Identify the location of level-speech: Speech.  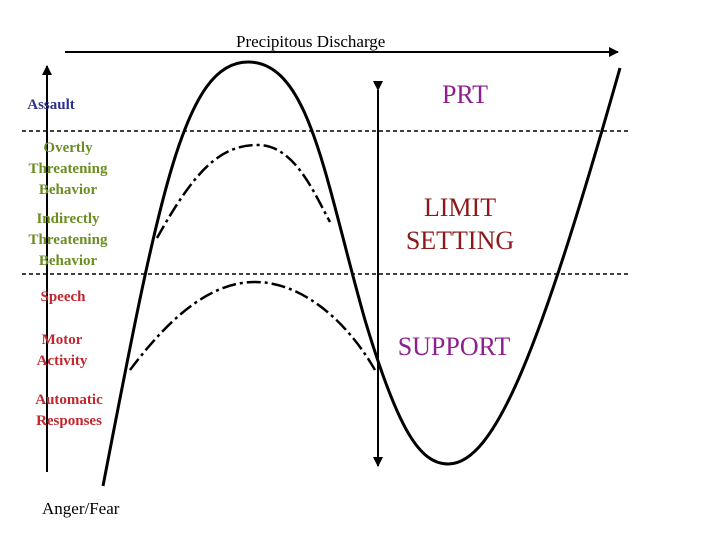
(63, 297).